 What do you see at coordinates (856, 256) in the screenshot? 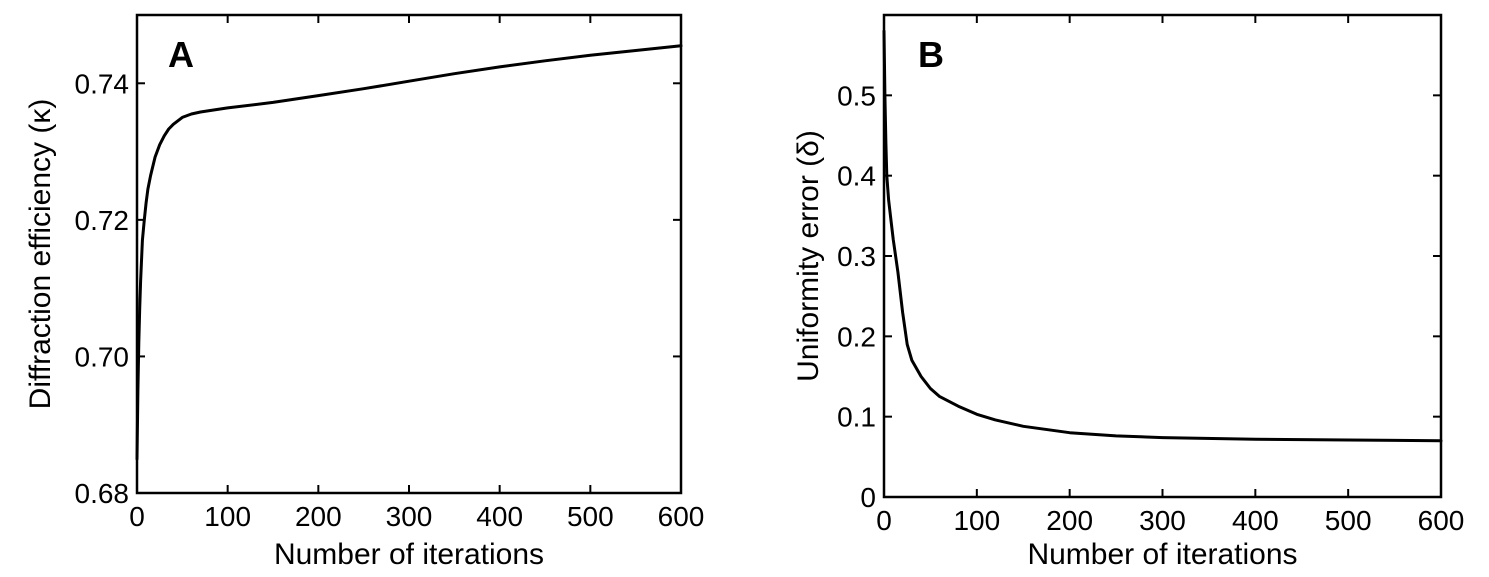
I see `y-tick-label: 0.3` at bounding box center [856, 256].